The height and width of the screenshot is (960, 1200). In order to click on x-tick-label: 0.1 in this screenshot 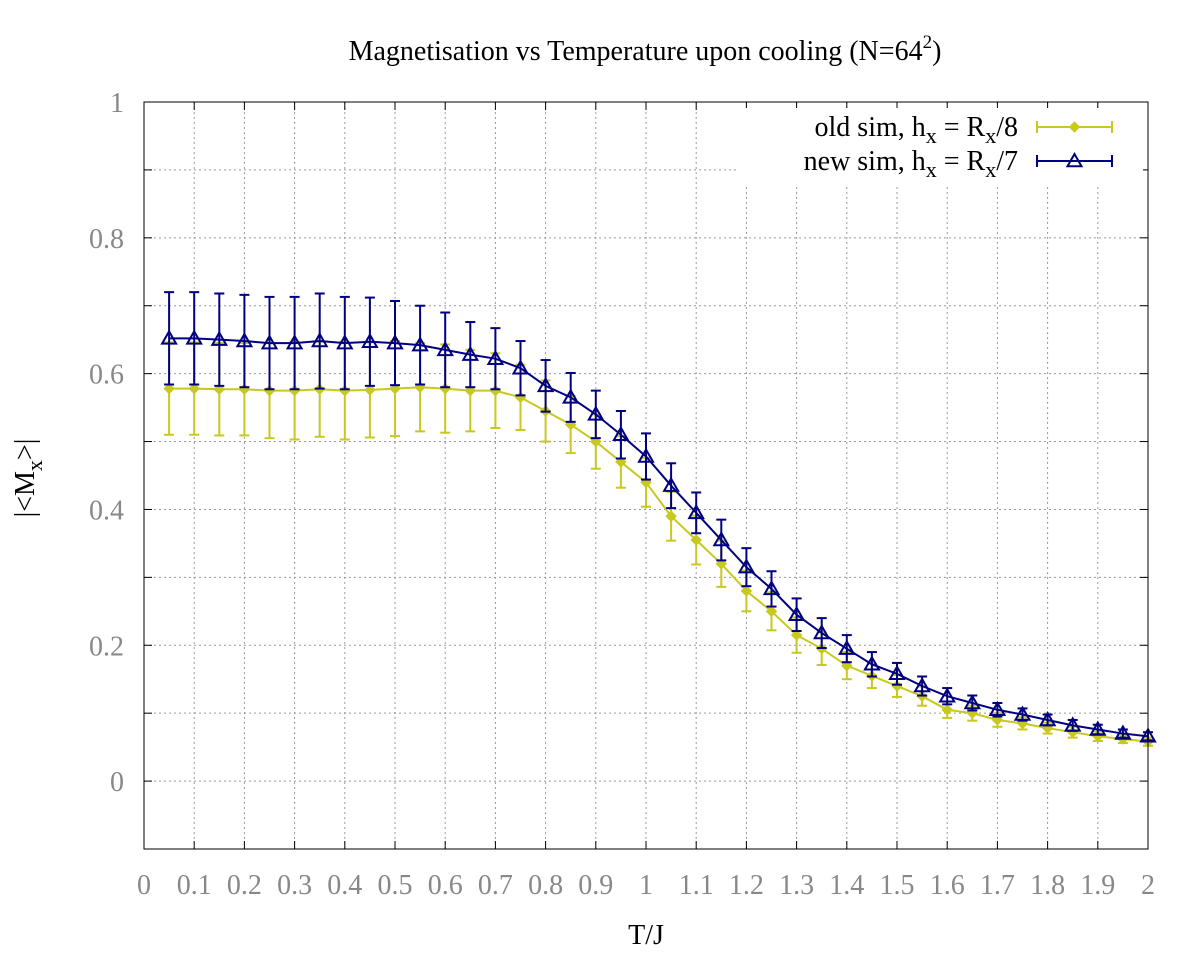, I will do `click(194, 885)`.